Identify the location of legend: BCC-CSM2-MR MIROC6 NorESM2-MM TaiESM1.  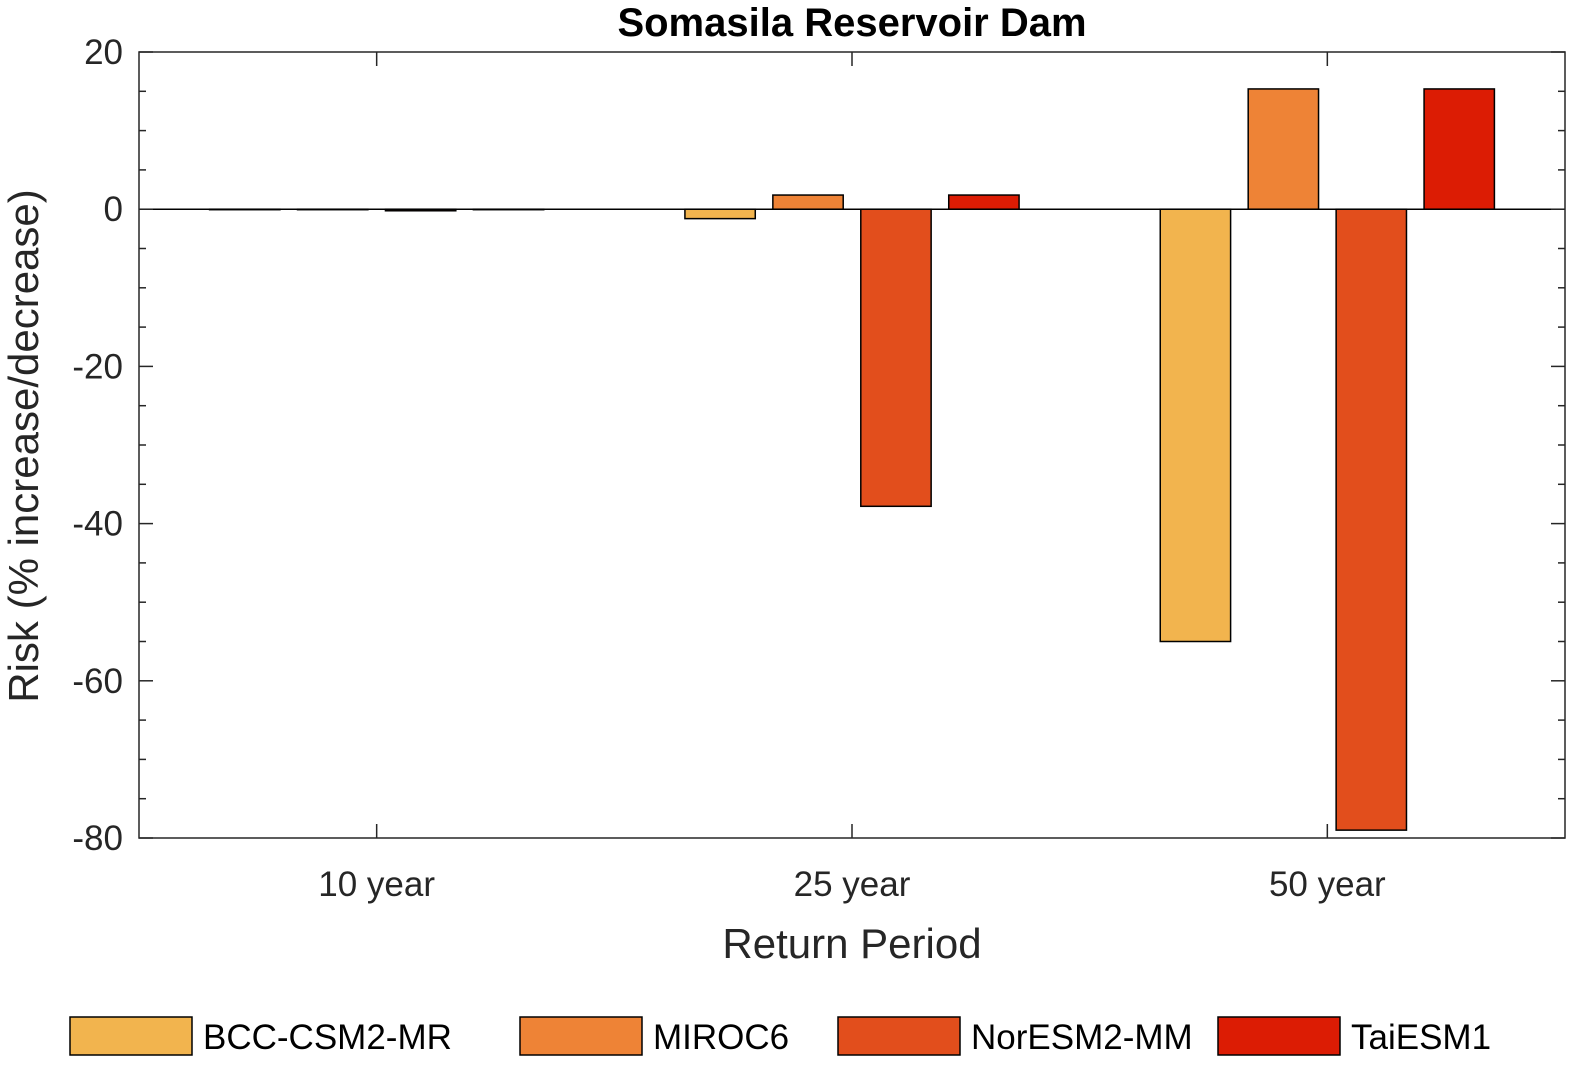
(780, 1036).